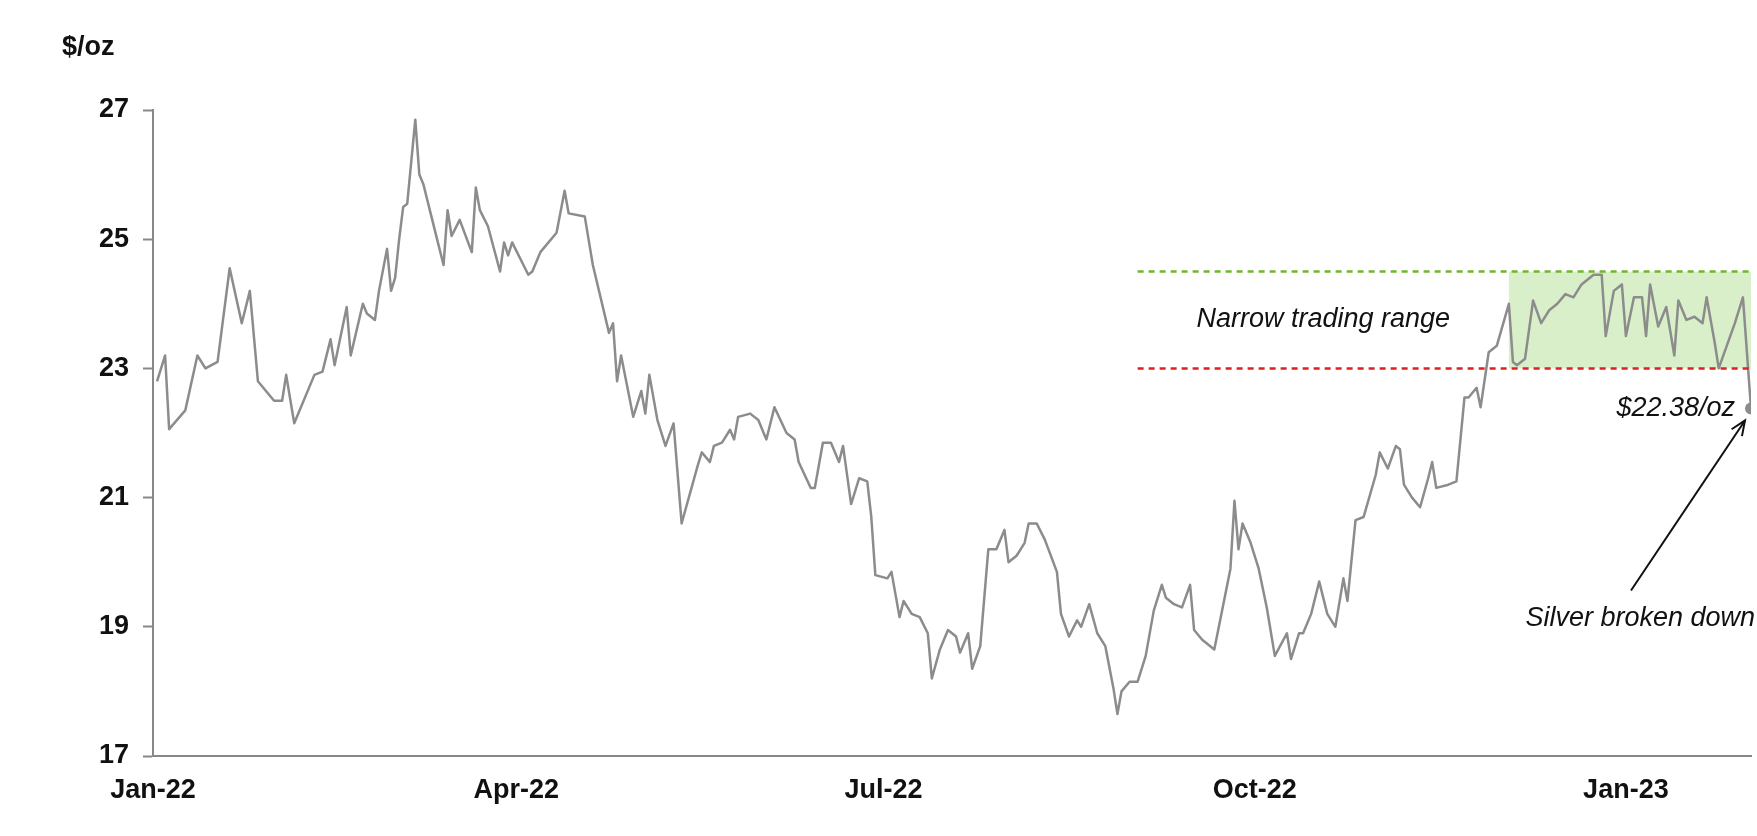 The width and height of the screenshot is (1757, 836). What do you see at coordinates (153, 788) in the screenshot?
I see `x-tick-label: Jan-22` at bounding box center [153, 788].